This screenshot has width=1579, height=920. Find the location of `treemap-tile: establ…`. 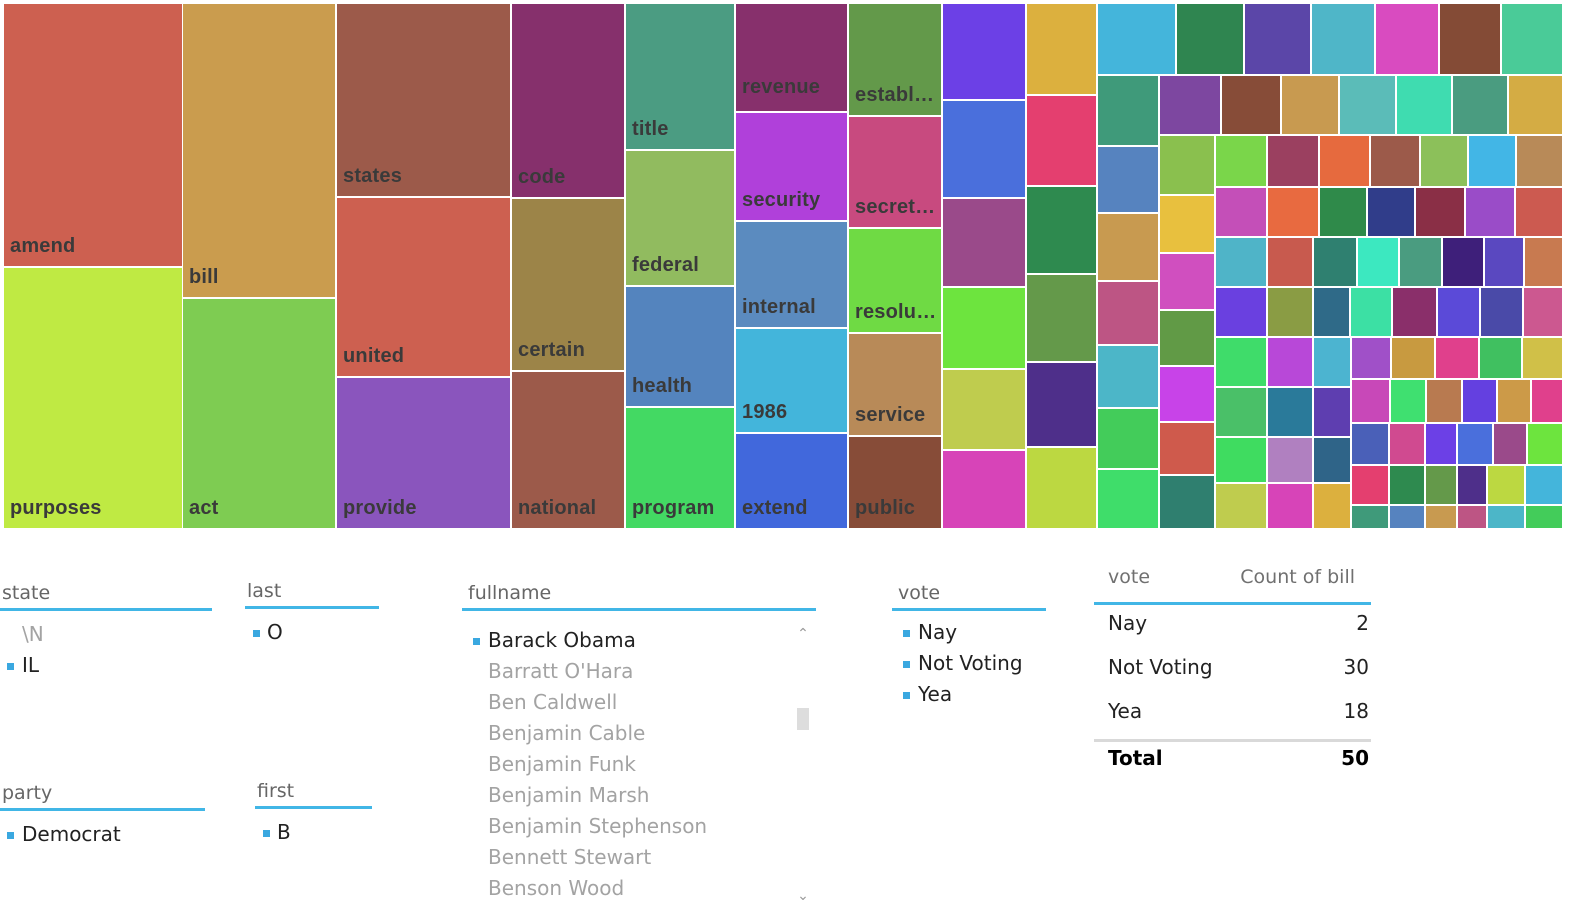

treemap-tile: establ… is located at coordinates (895, 59).